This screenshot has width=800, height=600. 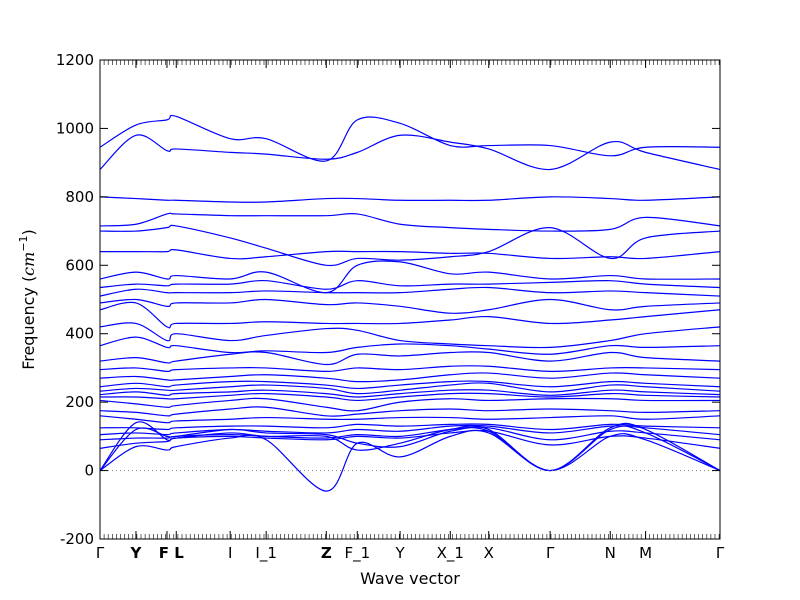 What do you see at coordinates (164, 553) in the screenshot?
I see `x-tick-label-3: F` at bounding box center [164, 553].